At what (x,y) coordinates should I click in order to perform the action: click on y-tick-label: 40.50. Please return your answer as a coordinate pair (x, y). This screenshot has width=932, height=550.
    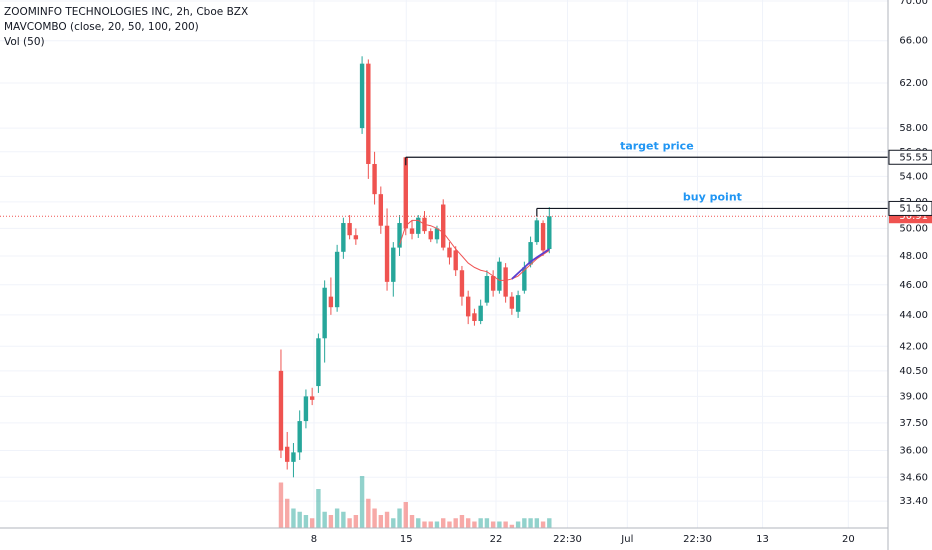
    Looking at the image, I should click on (913, 371).